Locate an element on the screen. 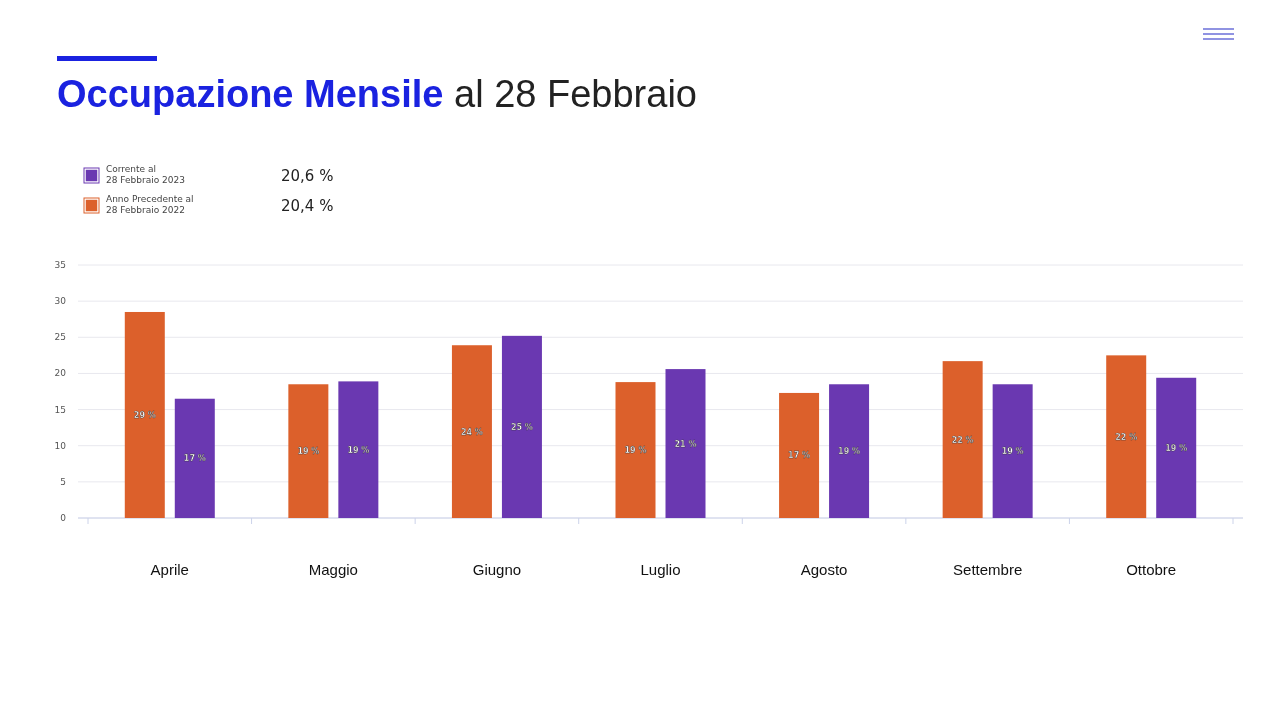 This screenshot has height=719, width=1279. x-tick-label: Ottobre is located at coordinates (1151, 569).